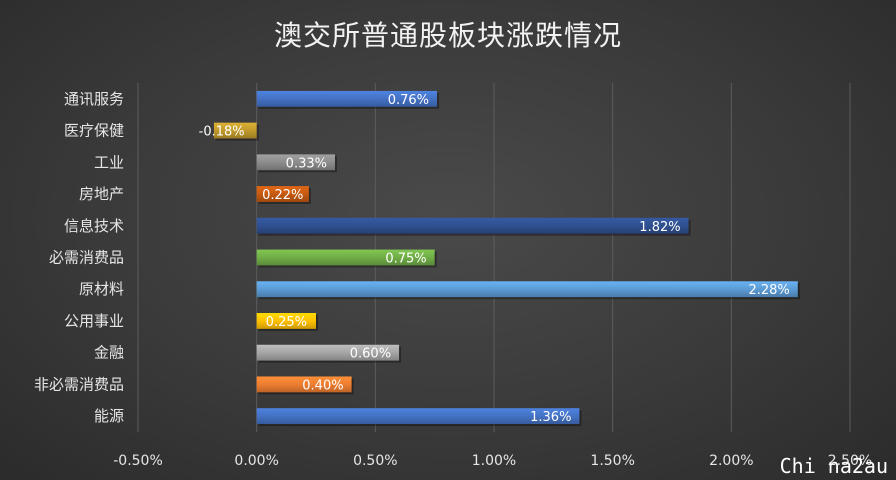  I want to click on category-label: 原材料, so click(101, 289).